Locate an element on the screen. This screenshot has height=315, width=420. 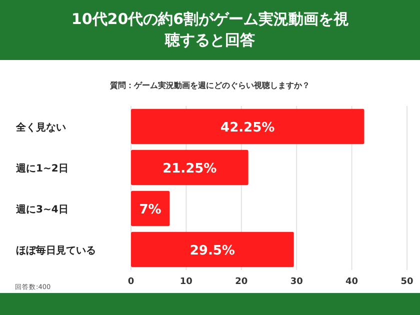
data-label: 42.25% is located at coordinates (247, 128).